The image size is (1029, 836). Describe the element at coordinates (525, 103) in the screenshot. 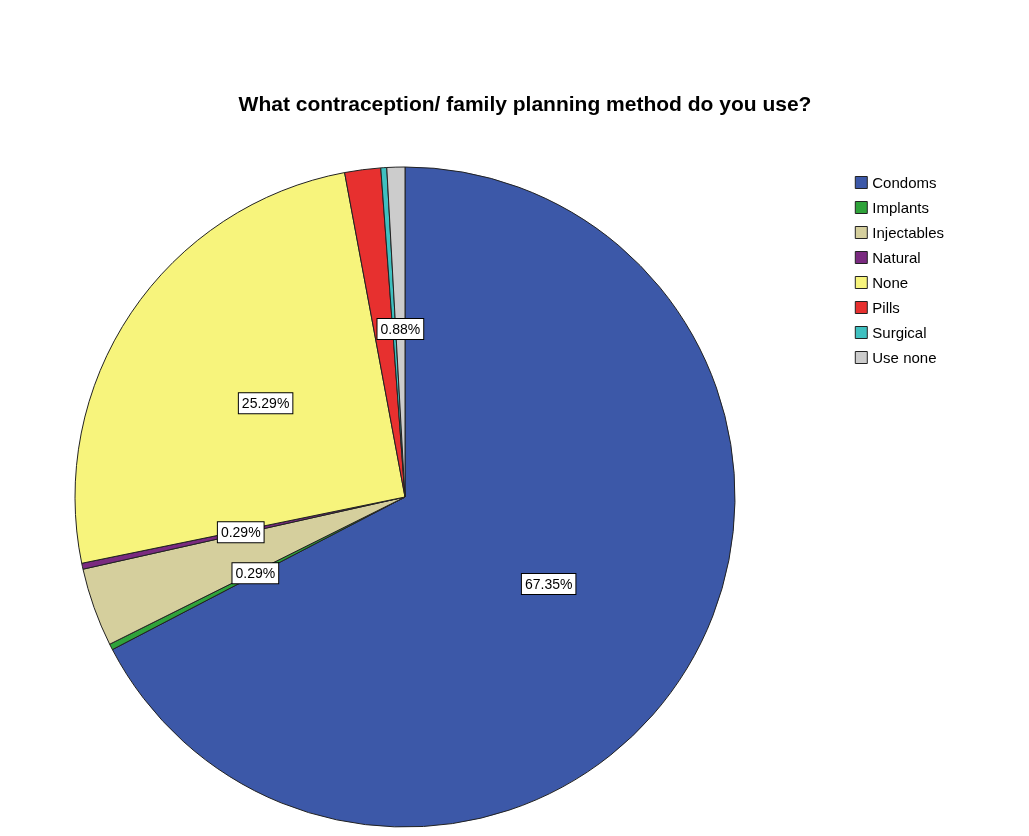

I see `chart-title: What contraception/ family planning method do you use?` at that location.